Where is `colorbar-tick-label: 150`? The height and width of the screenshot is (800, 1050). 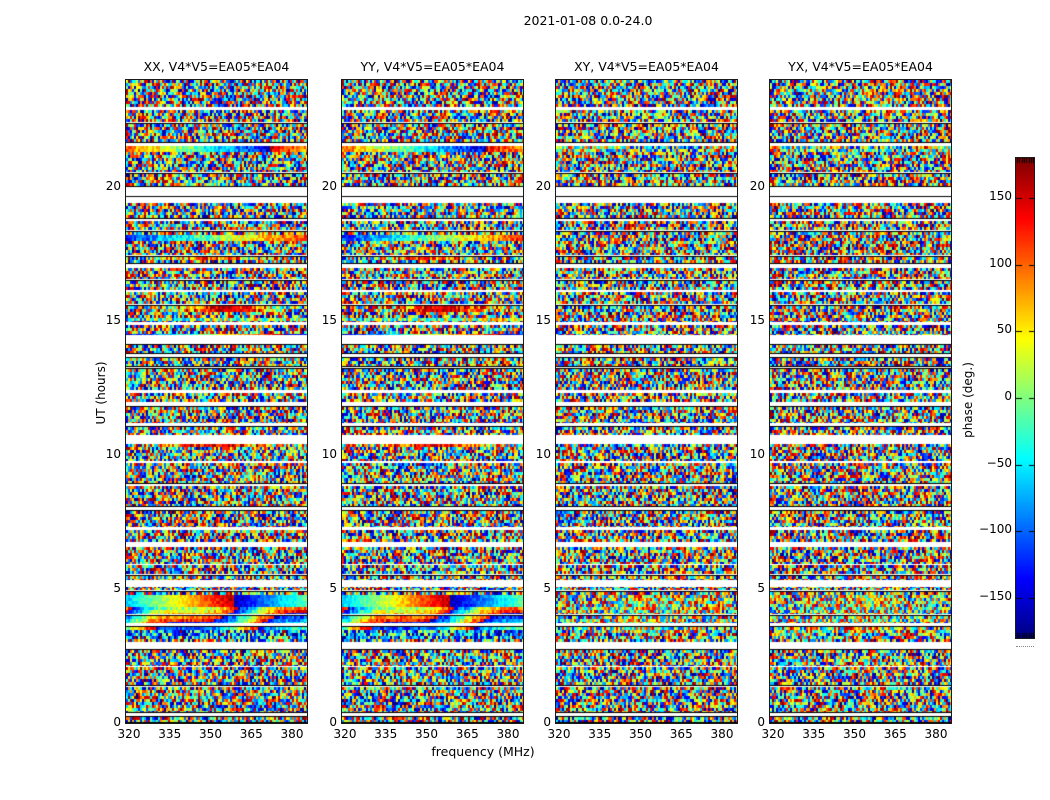
colorbar-tick-label: 150 is located at coordinates (1000, 196).